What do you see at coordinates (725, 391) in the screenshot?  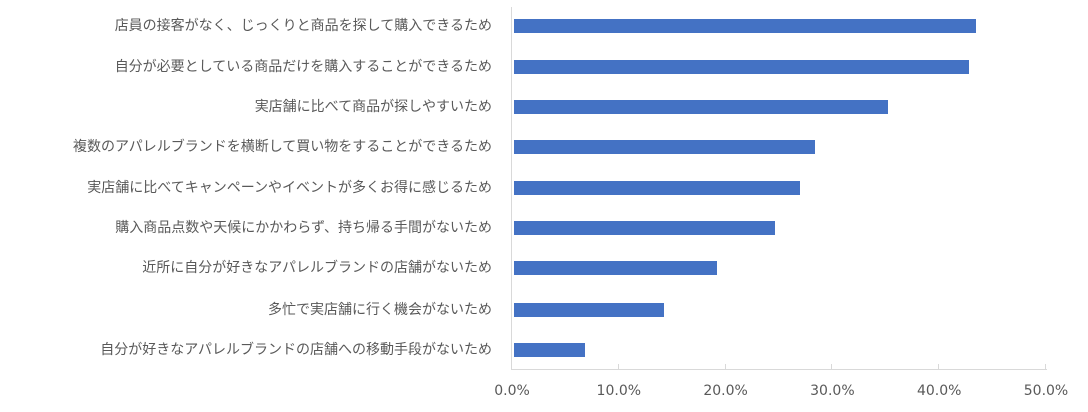 I see `tick-label: 20.0%` at bounding box center [725, 391].